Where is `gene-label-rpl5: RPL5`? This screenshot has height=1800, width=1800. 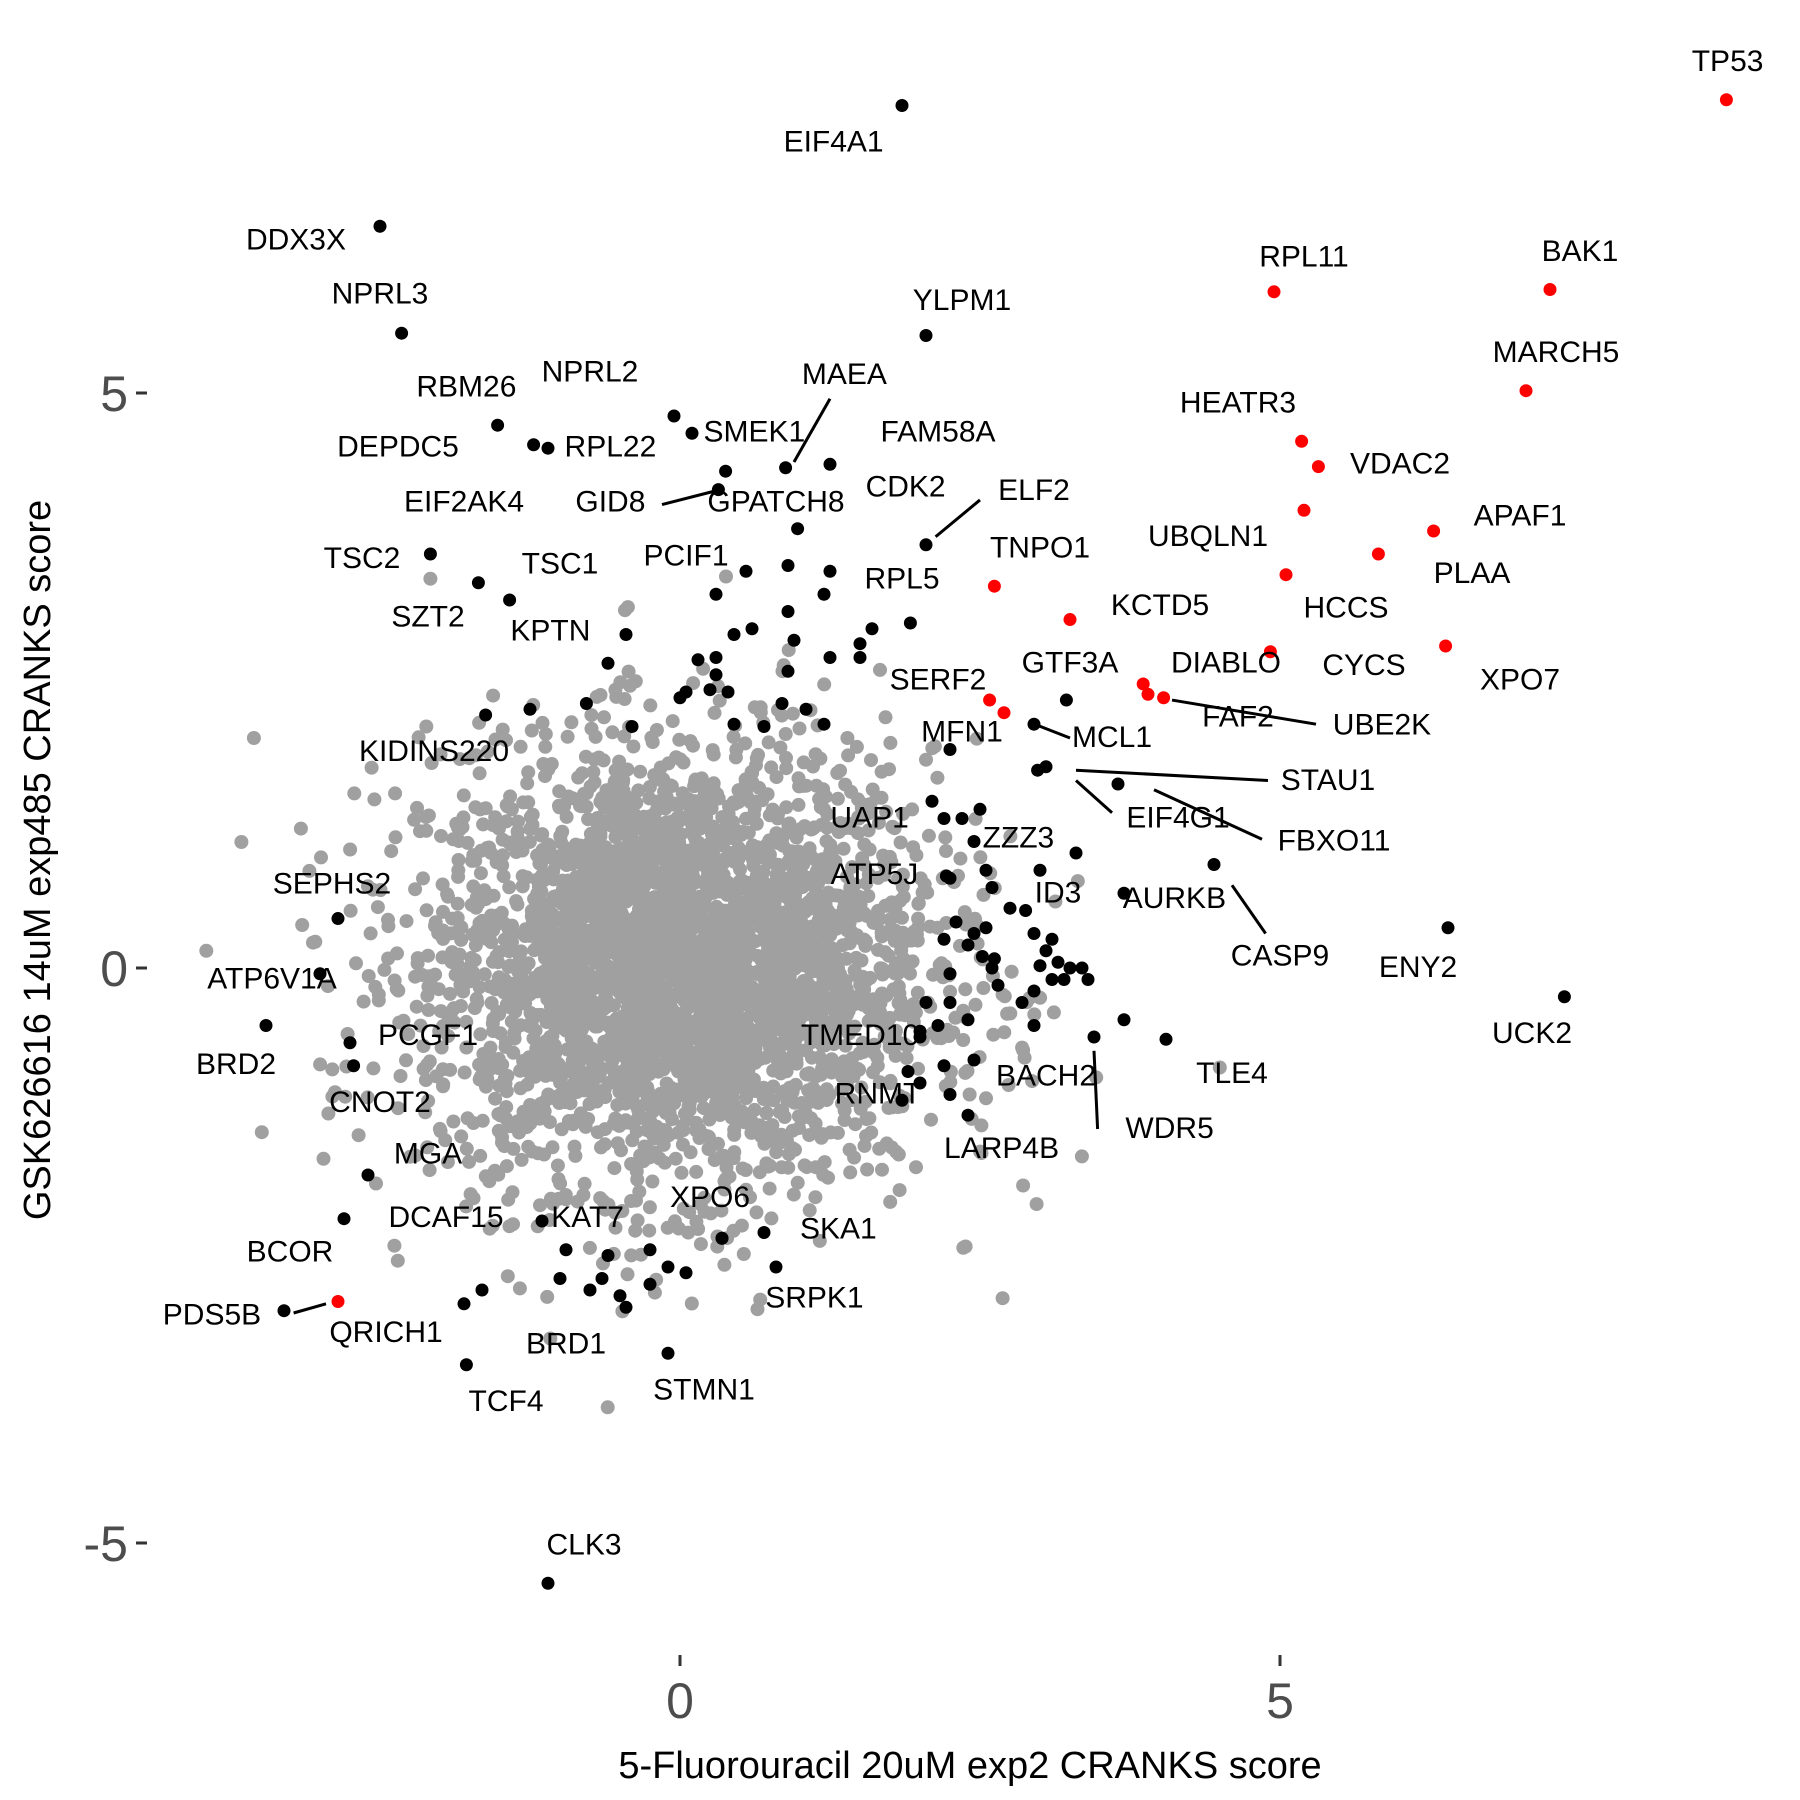 gene-label-rpl5: RPL5 is located at coordinates (901, 579).